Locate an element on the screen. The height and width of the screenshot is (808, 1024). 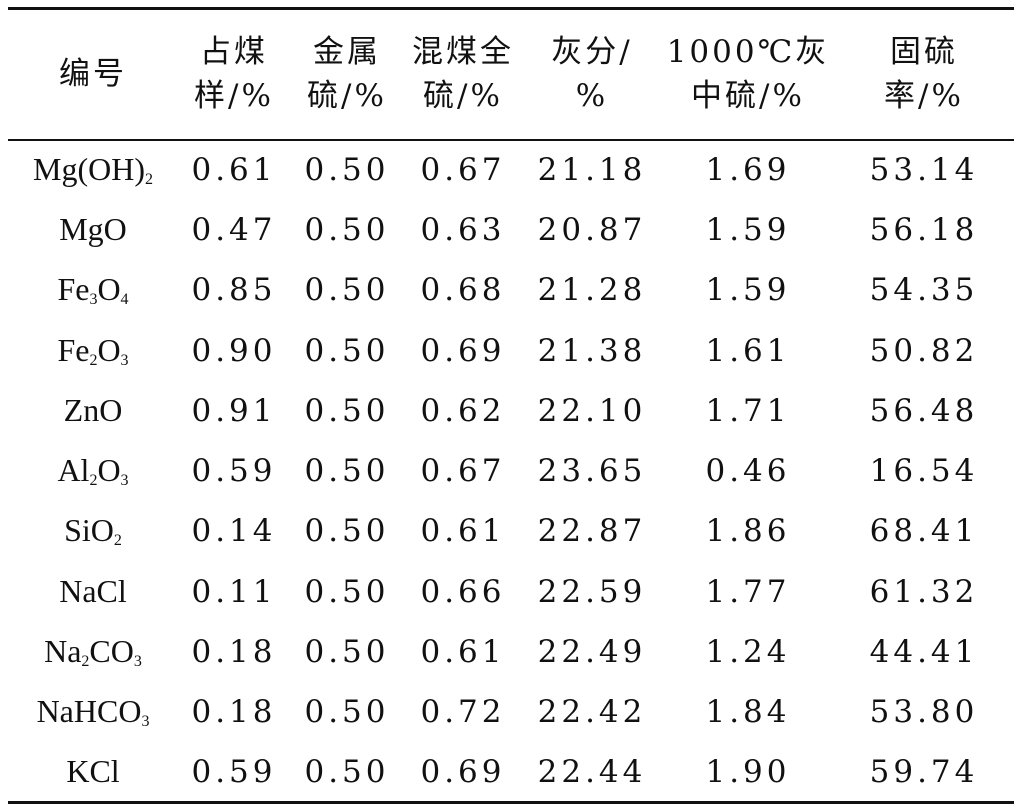
formula-text: Al is located at coordinates (73, 470).